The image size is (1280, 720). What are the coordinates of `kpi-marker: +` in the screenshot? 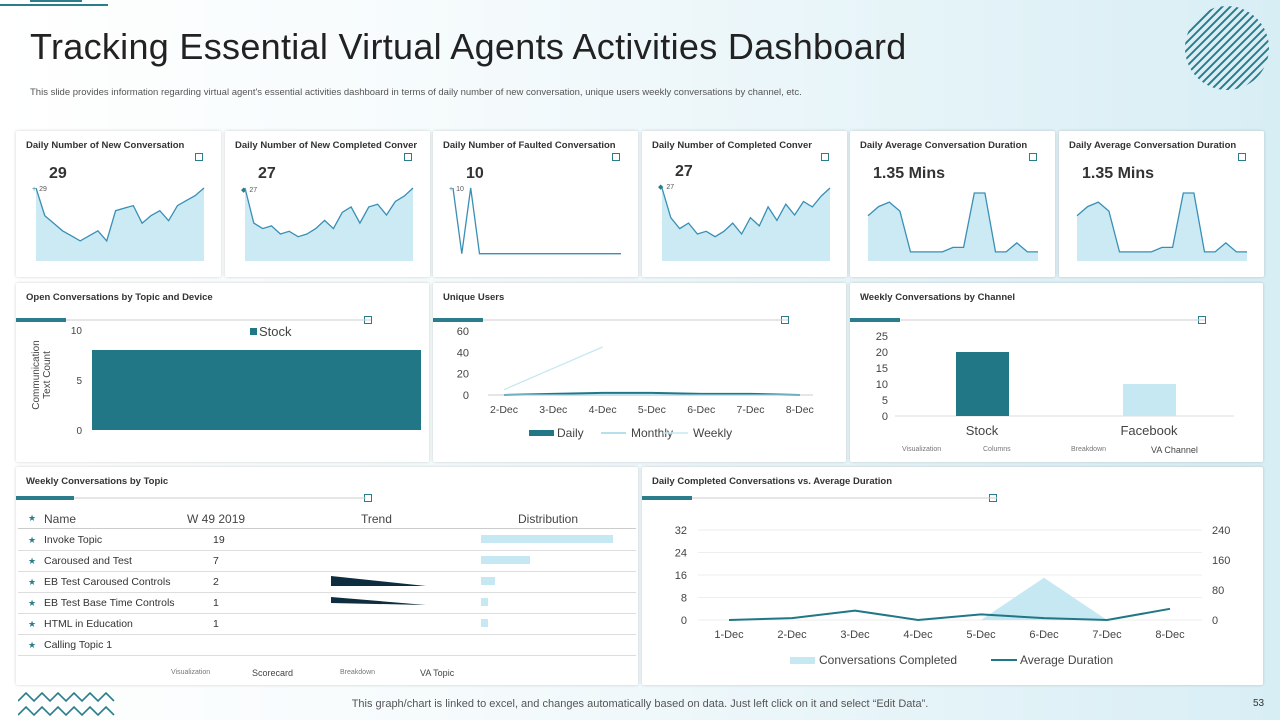 It's located at (451, 189).